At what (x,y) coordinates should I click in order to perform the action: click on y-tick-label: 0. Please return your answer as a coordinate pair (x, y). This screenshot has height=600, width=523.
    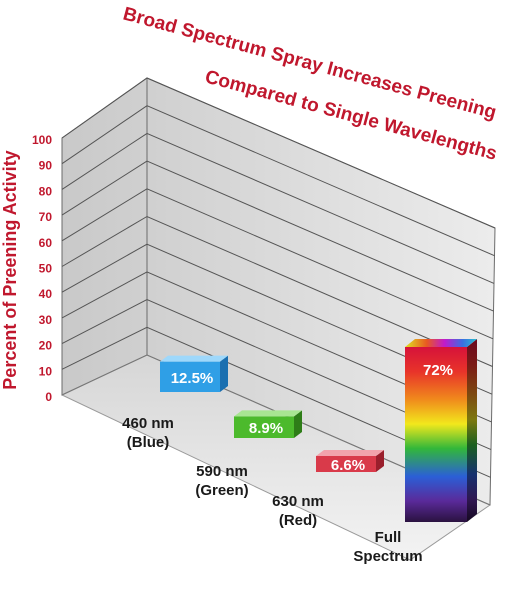
    Looking at the image, I should click on (48, 397).